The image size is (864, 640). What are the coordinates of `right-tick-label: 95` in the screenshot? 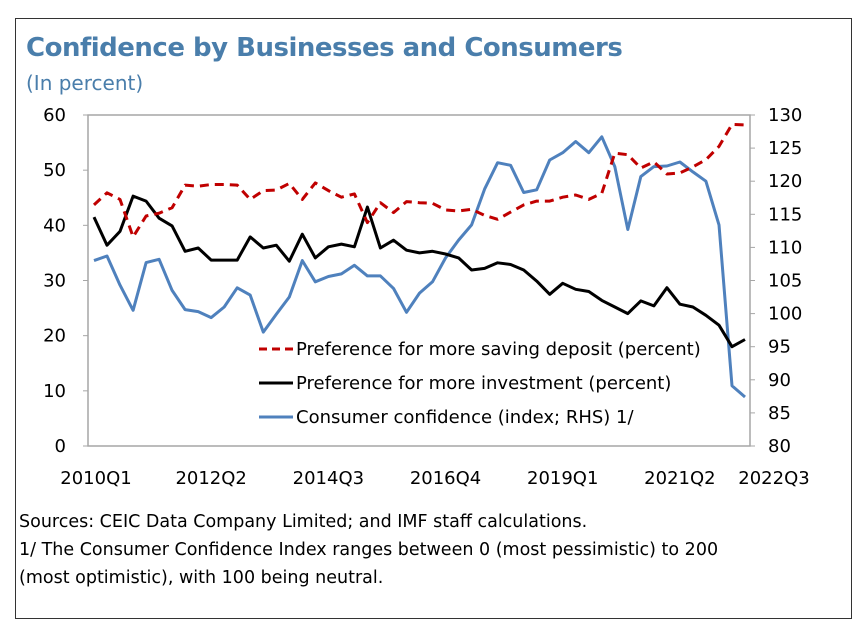 It's located at (779, 347).